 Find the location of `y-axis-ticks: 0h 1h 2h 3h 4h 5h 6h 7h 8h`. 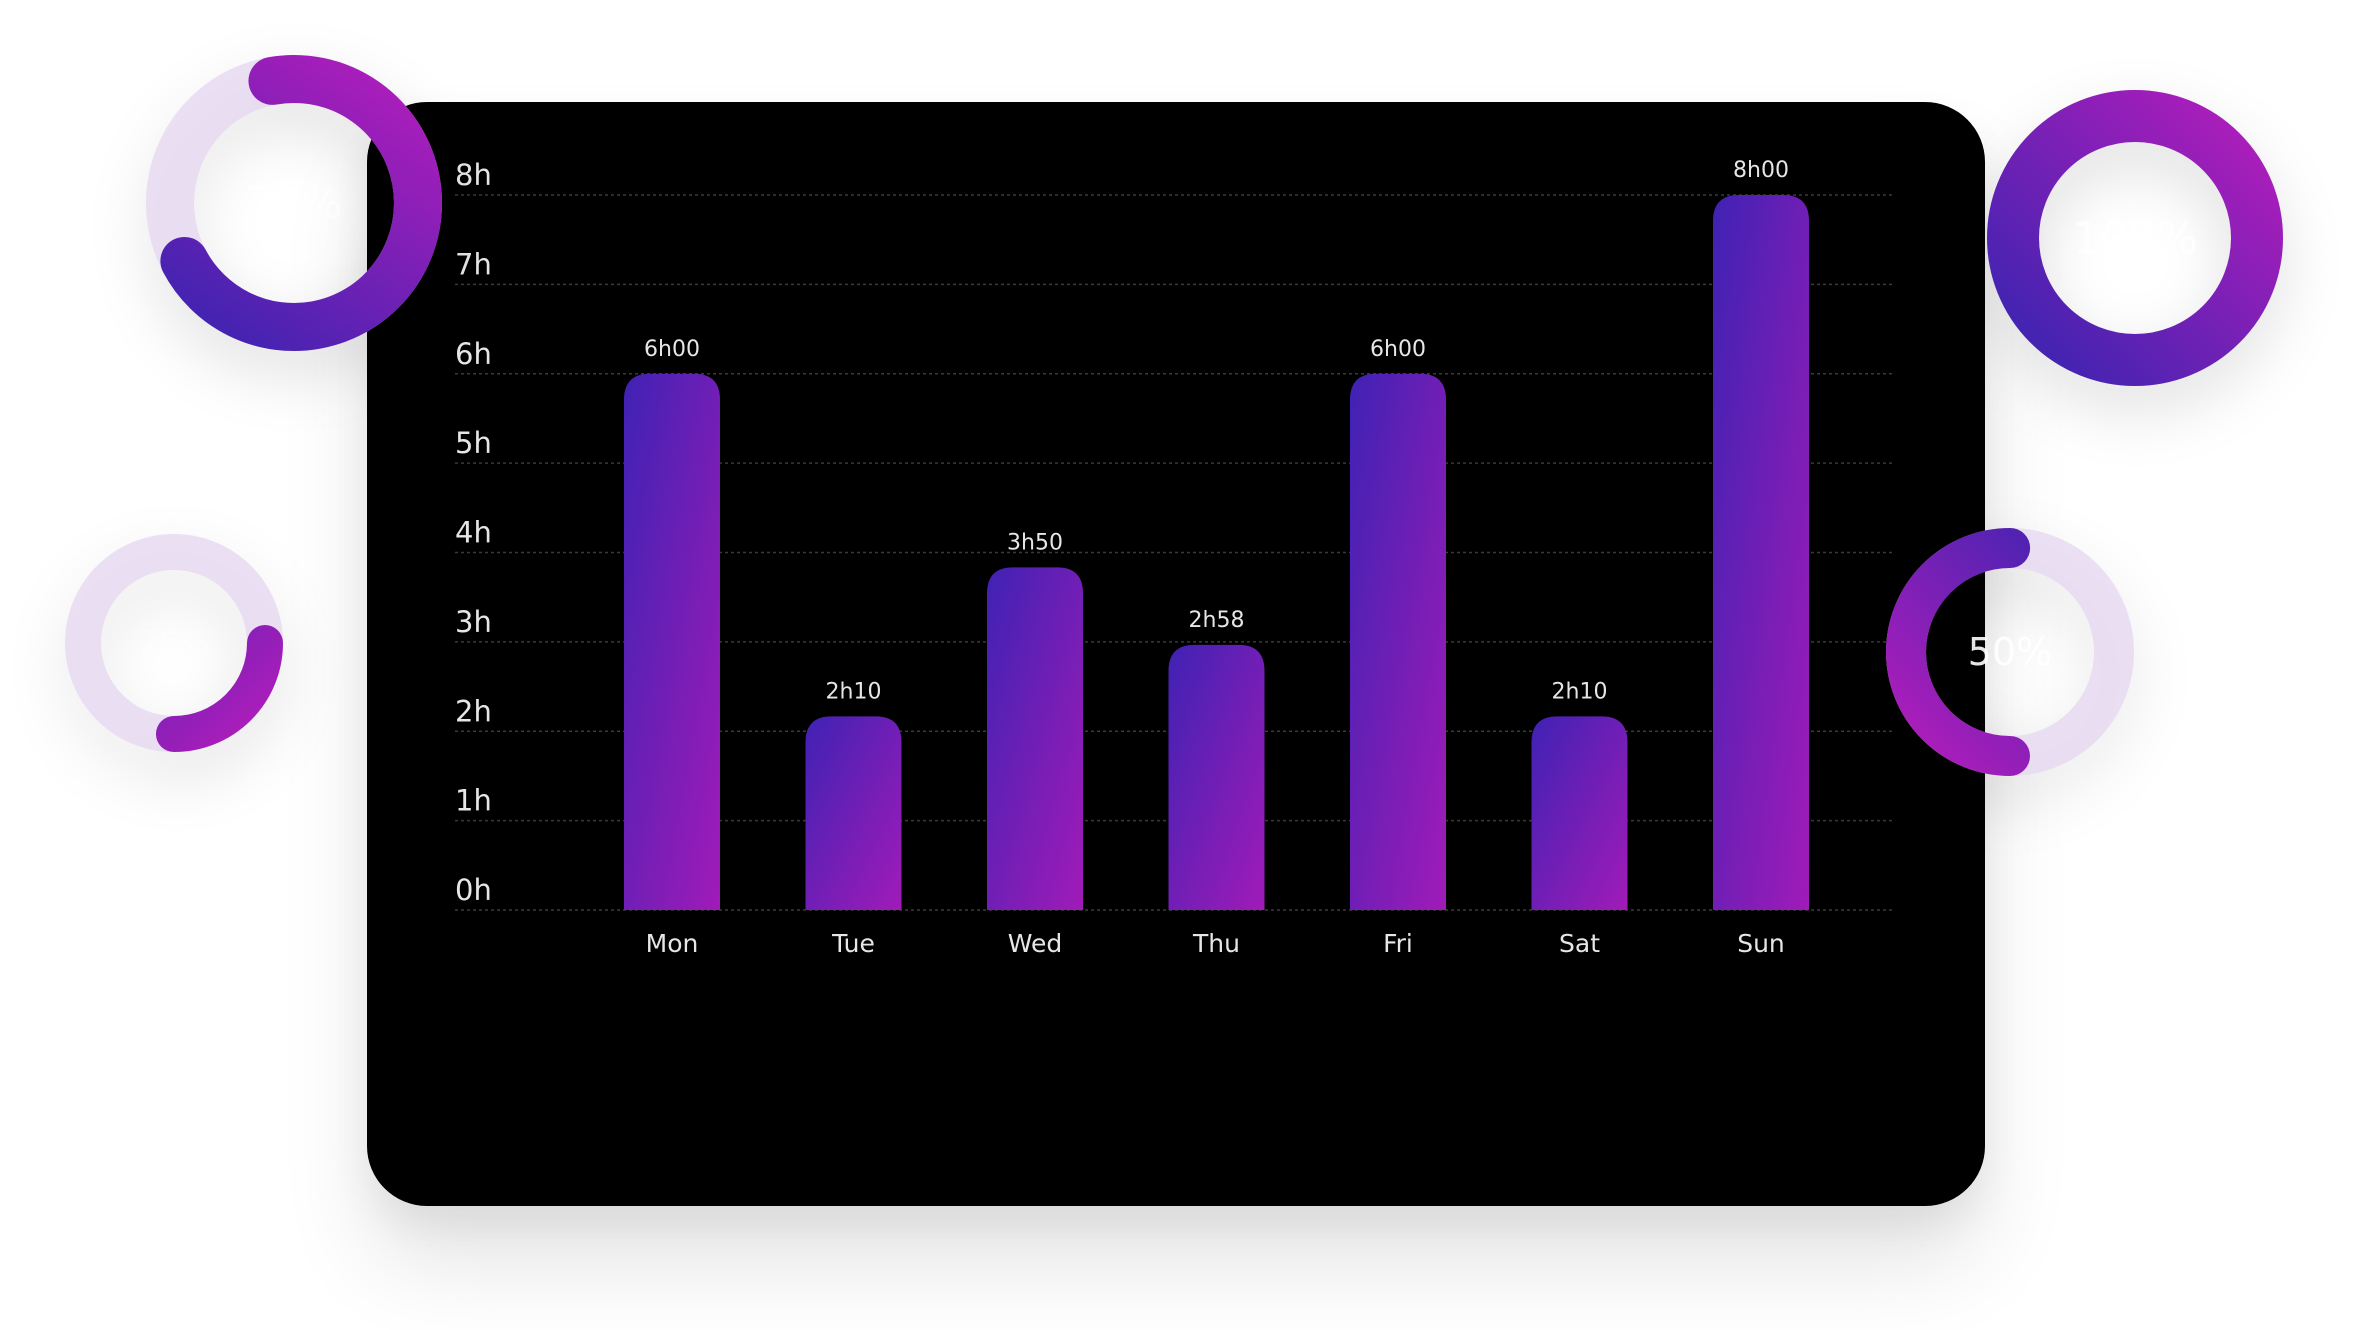

y-axis-ticks: 0h 1h 2h 3h 4h 5h 6h 7h 8h is located at coordinates (473, 532).